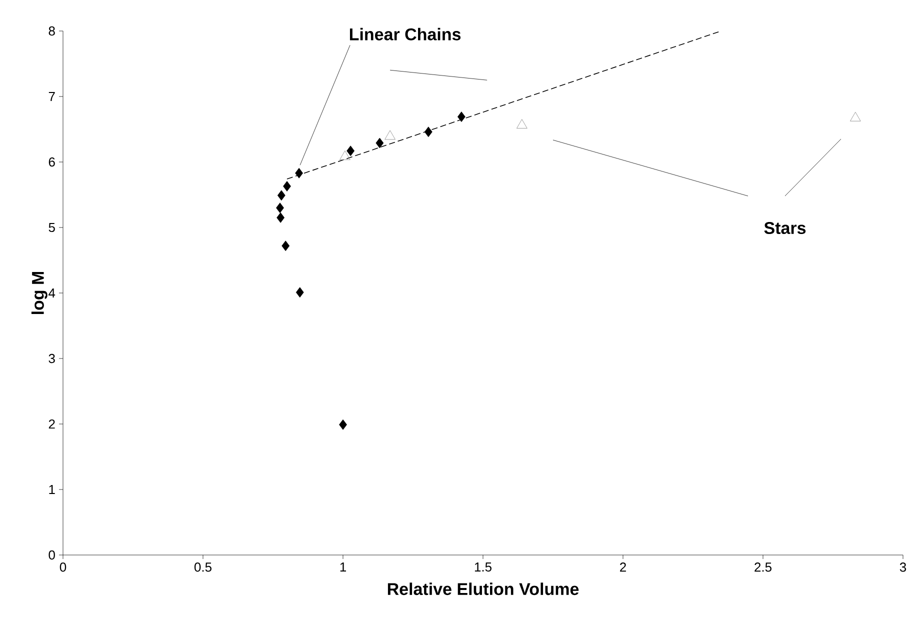 This screenshot has height=630, width=911. What do you see at coordinates (785, 228) in the screenshot?
I see `annotation: Stars` at bounding box center [785, 228].